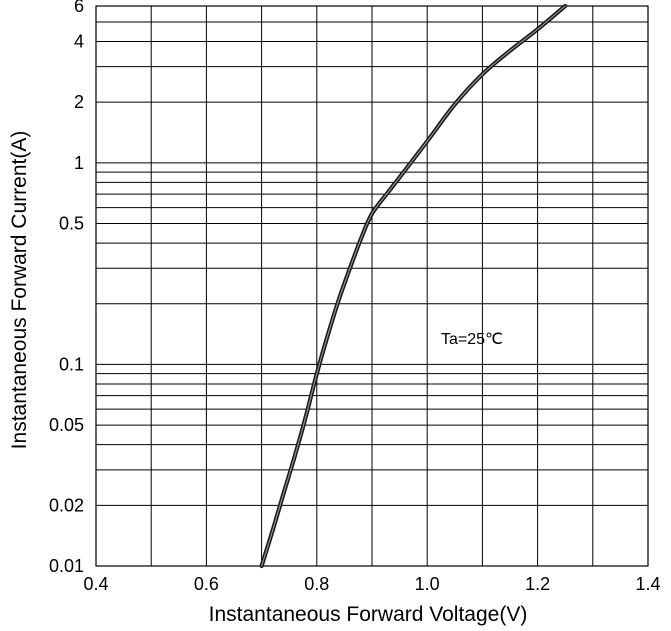  I want to click on x-tick-label: 0.8, so click(316, 584).